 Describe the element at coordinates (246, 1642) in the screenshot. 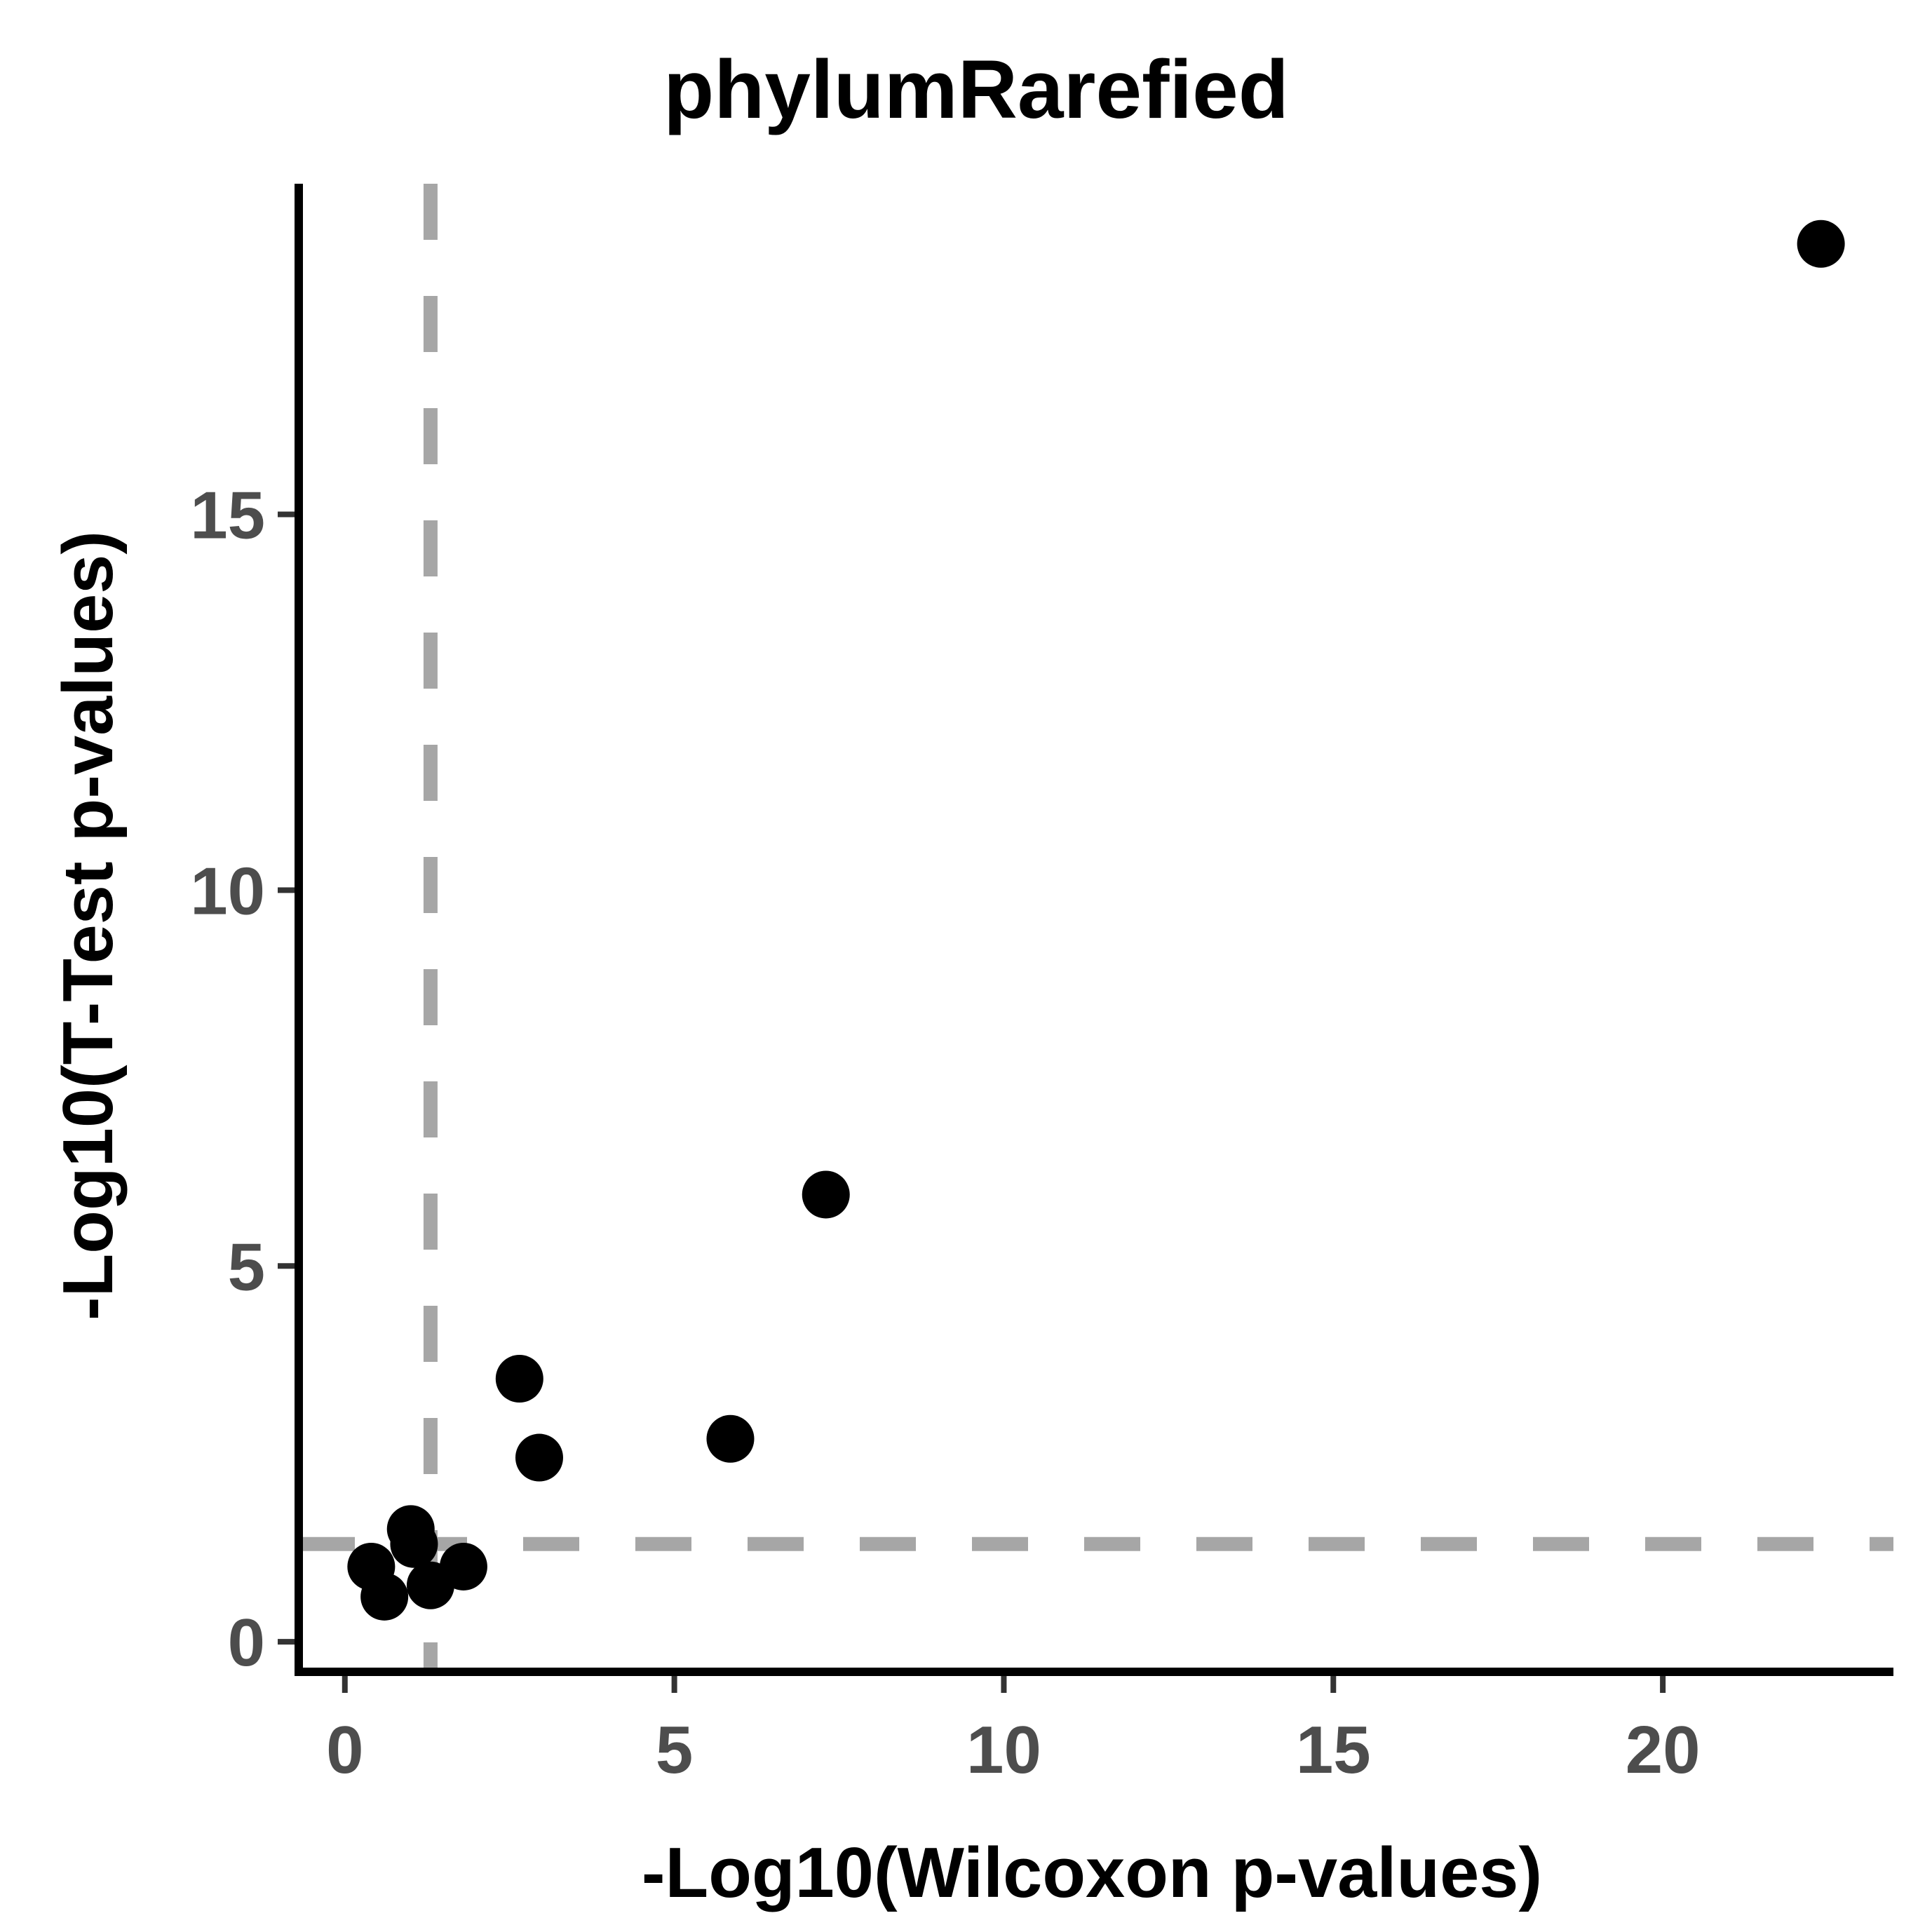

I see `y-tick-label: 0` at that location.